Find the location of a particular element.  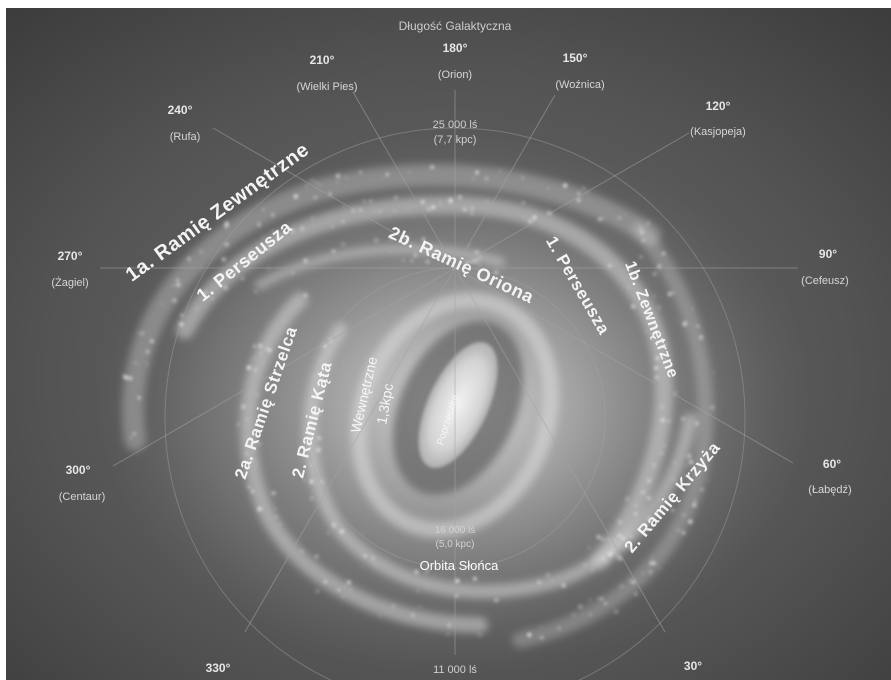

axis-title: Długość Galaktyczna is located at coordinates (455, 26).